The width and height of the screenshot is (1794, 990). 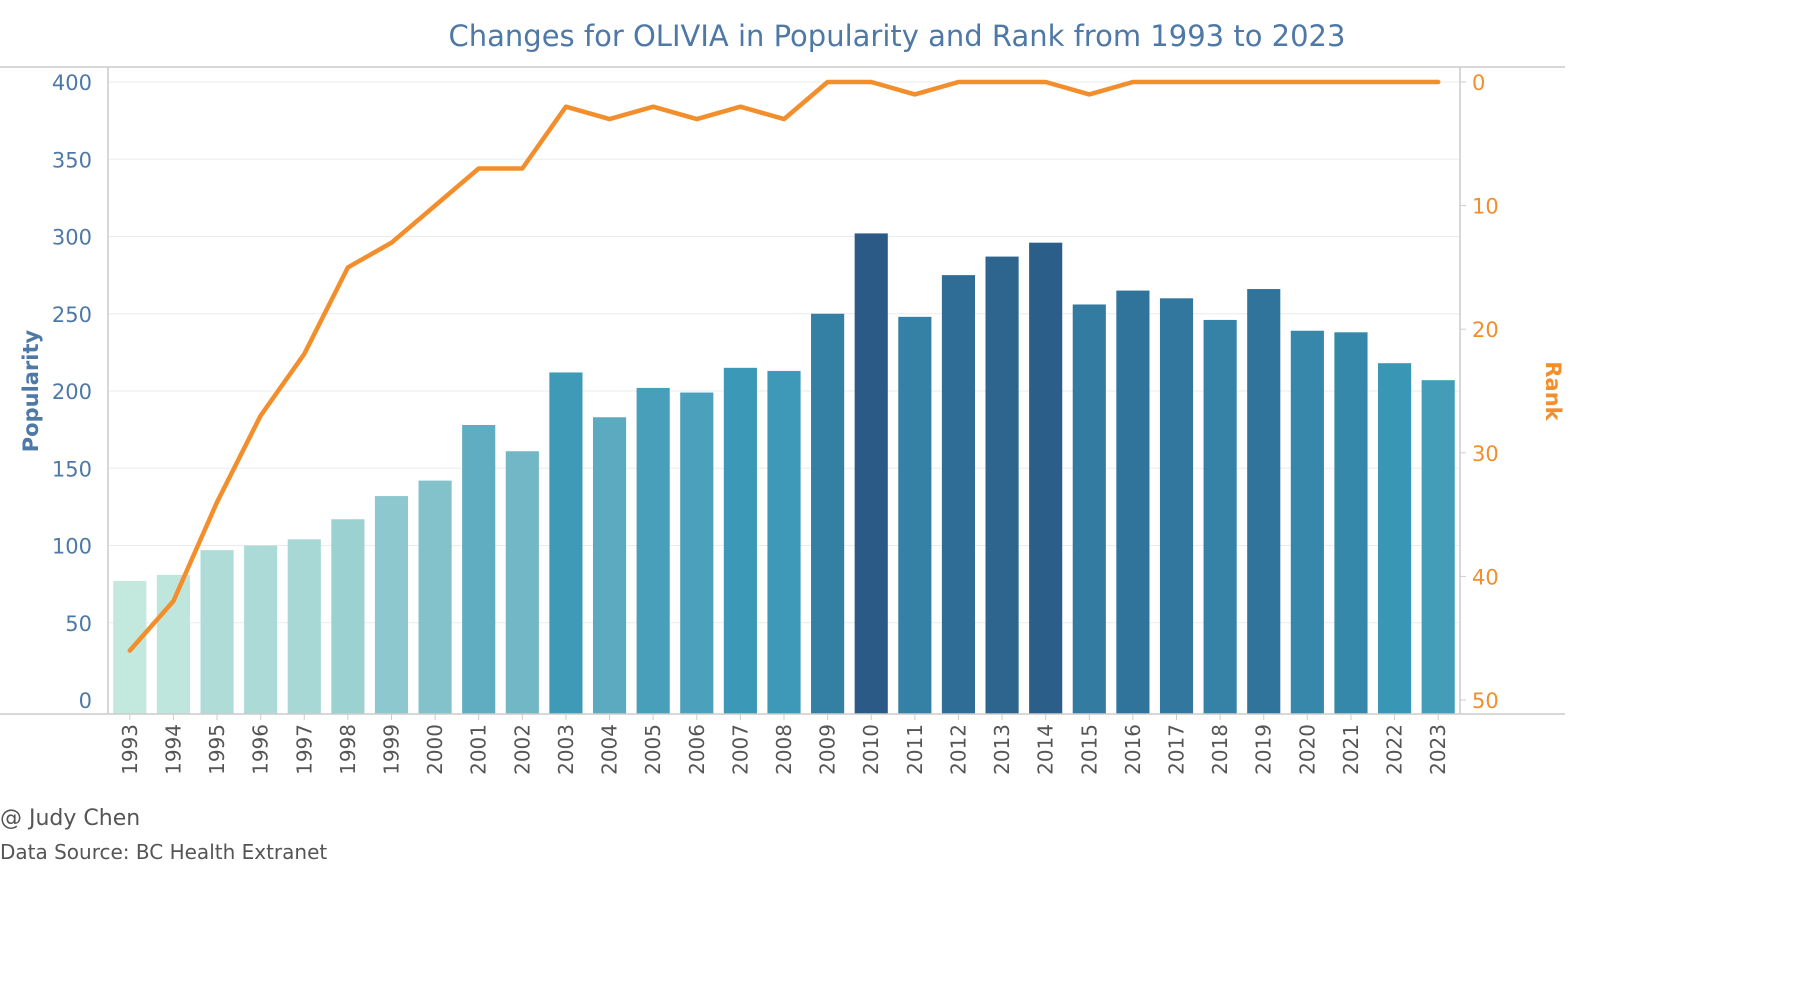 I want to click on y-axis-label-popularity: Popularity, so click(x=31, y=390).